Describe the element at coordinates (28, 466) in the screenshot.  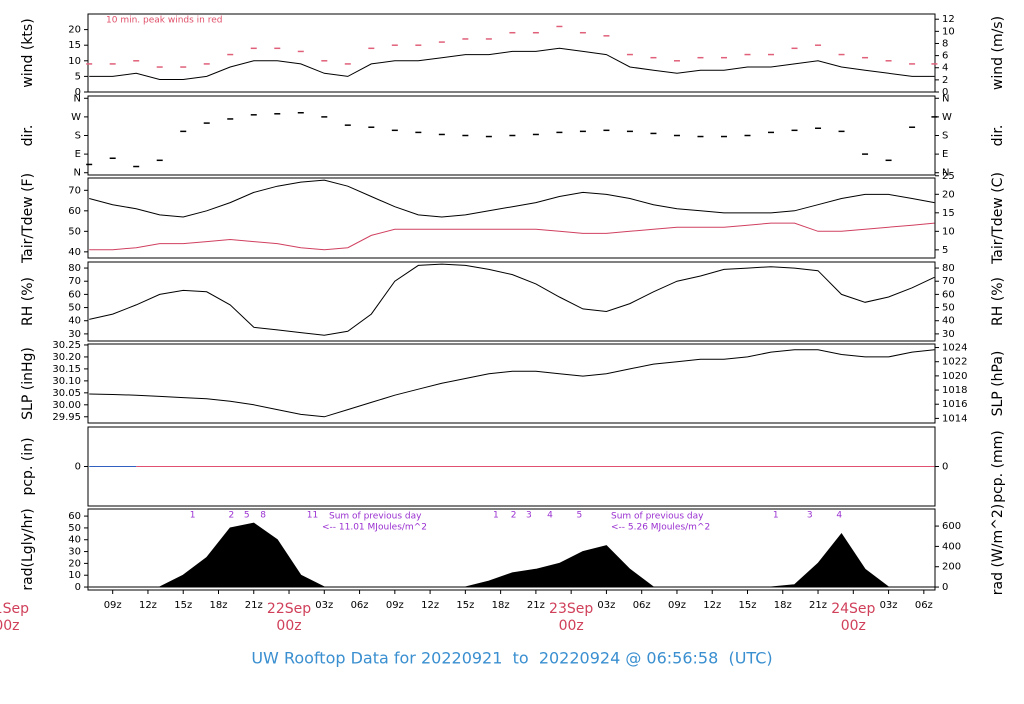
I see `y-axis-label: pcp. (in)` at that location.